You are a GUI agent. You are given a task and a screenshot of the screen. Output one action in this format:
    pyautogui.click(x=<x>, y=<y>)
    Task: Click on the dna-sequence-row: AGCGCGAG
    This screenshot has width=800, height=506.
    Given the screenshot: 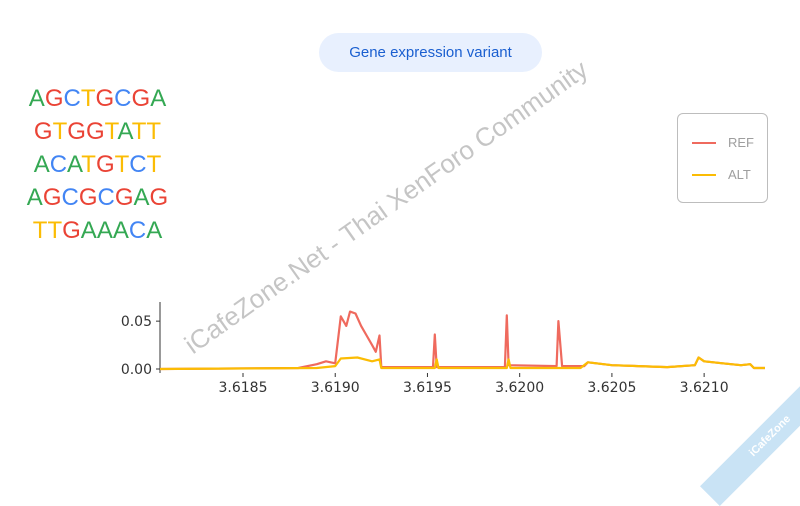 What is the action you would take?
    pyautogui.click(x=97, y=197)
    